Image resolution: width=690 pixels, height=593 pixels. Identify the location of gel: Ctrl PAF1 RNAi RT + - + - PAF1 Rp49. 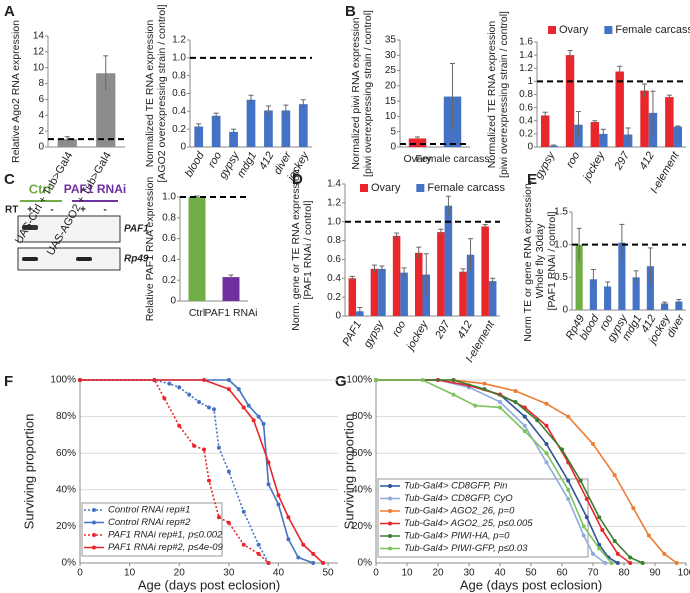
(77, 226).